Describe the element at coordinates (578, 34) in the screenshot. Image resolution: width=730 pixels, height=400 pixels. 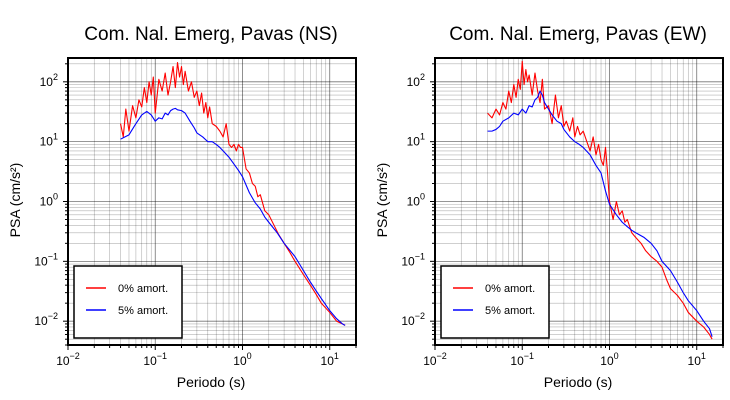
I see `chart-title: Com. Nal. Emerg, Pavas (EW)` at that location.